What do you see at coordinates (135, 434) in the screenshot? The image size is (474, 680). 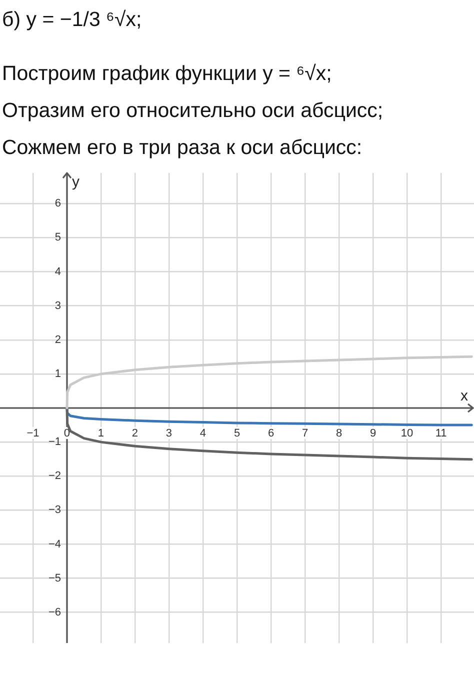 I see `x-tick-label: 2` at bounding box center [135, 434].